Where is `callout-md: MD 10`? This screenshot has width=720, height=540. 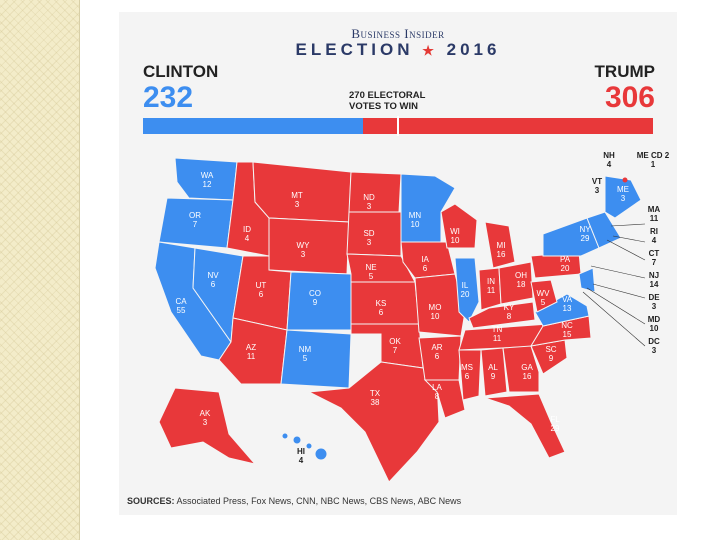 callout-md: MD 10 is located at coordinates (654, 324).